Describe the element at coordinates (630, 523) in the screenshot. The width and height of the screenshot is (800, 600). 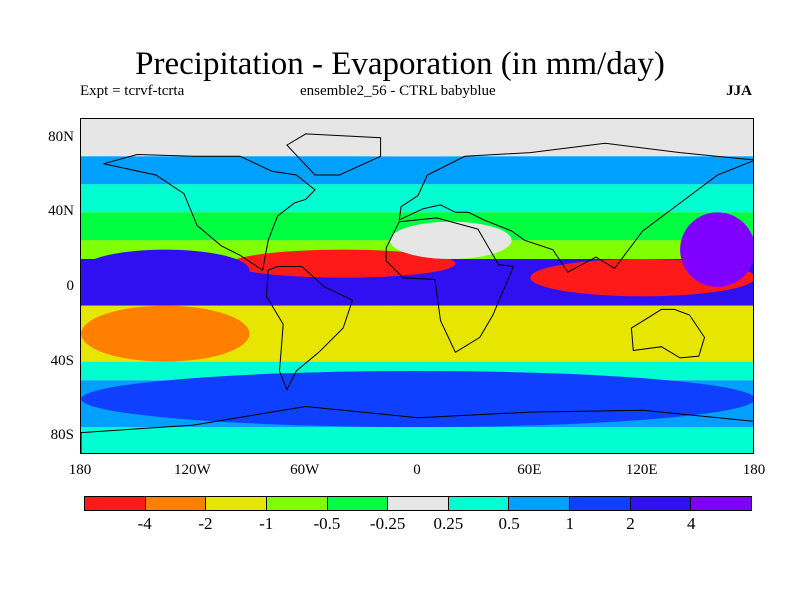
I see `colorbar-level-label: 2` at that location.